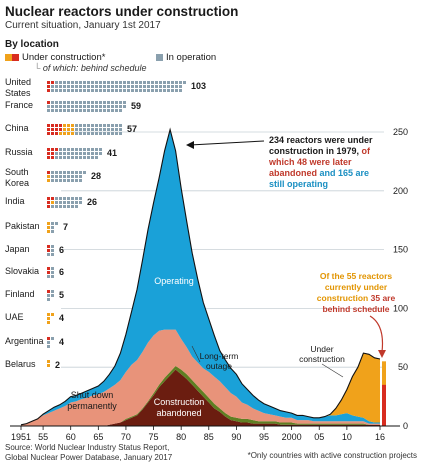 This screenshot has width=423, height=466. Describe the element at coordinates (179, 402) in the screenshot. I see `construction-abandoned-label: Construction` at that location.